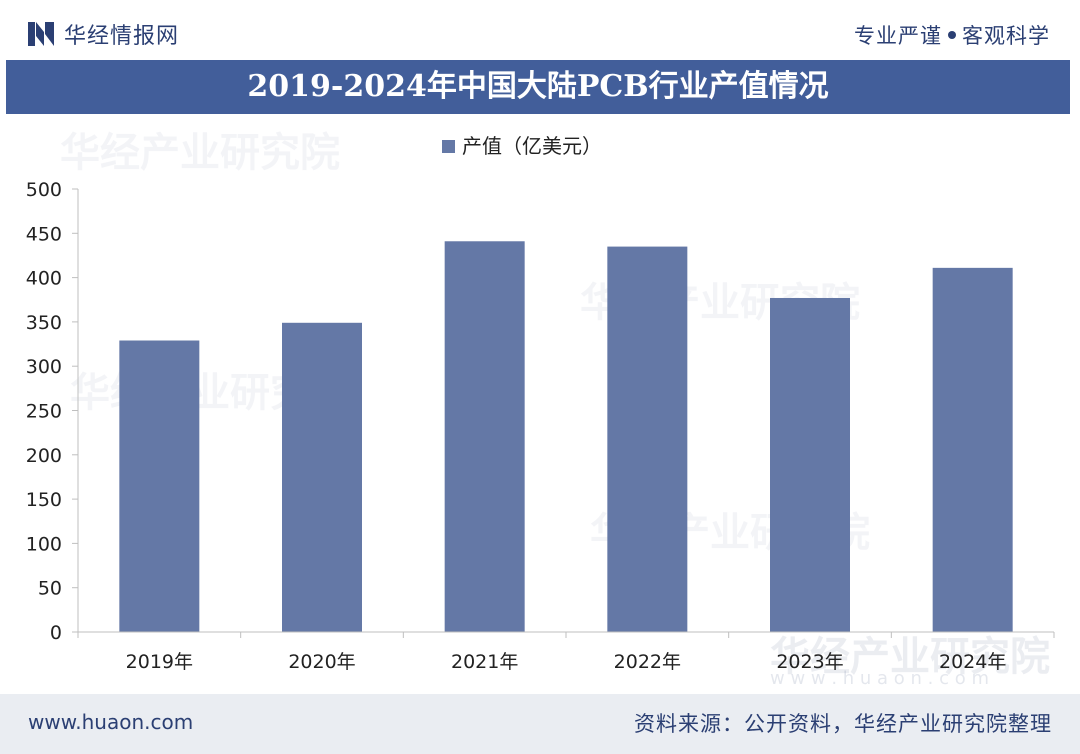  What do you see at coordinates (44, 500) in the screenshot?
I see `y-tick-label: 150` at bounding box center [44, 500].